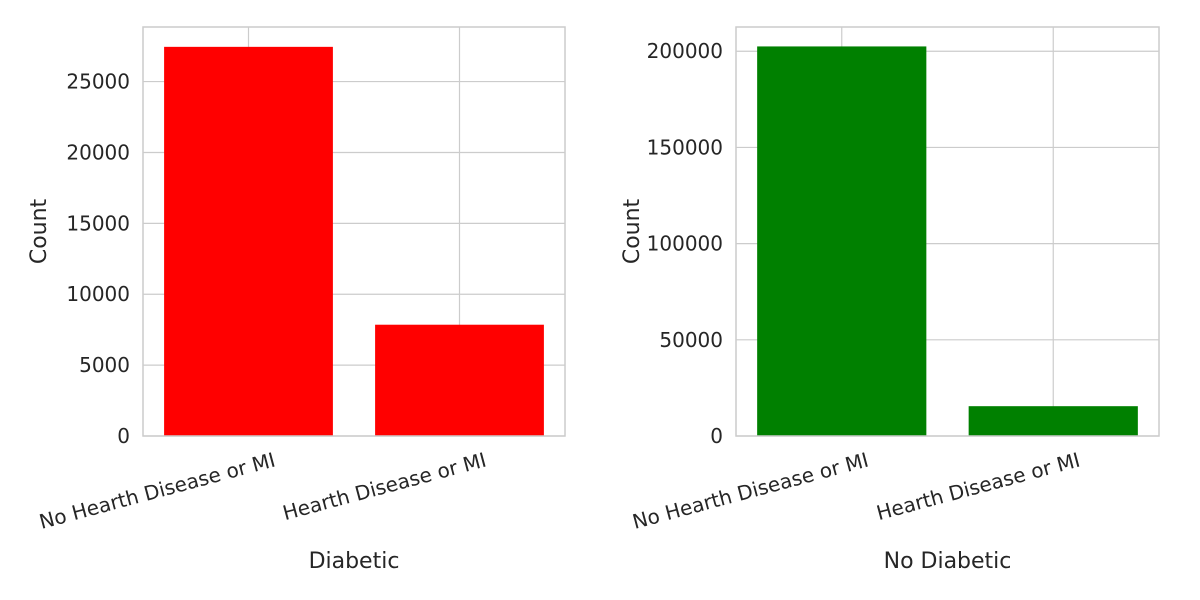 This screenshot has height=600, width=1200. I want to click on y-tick-label: 200000, so click(685, 51).